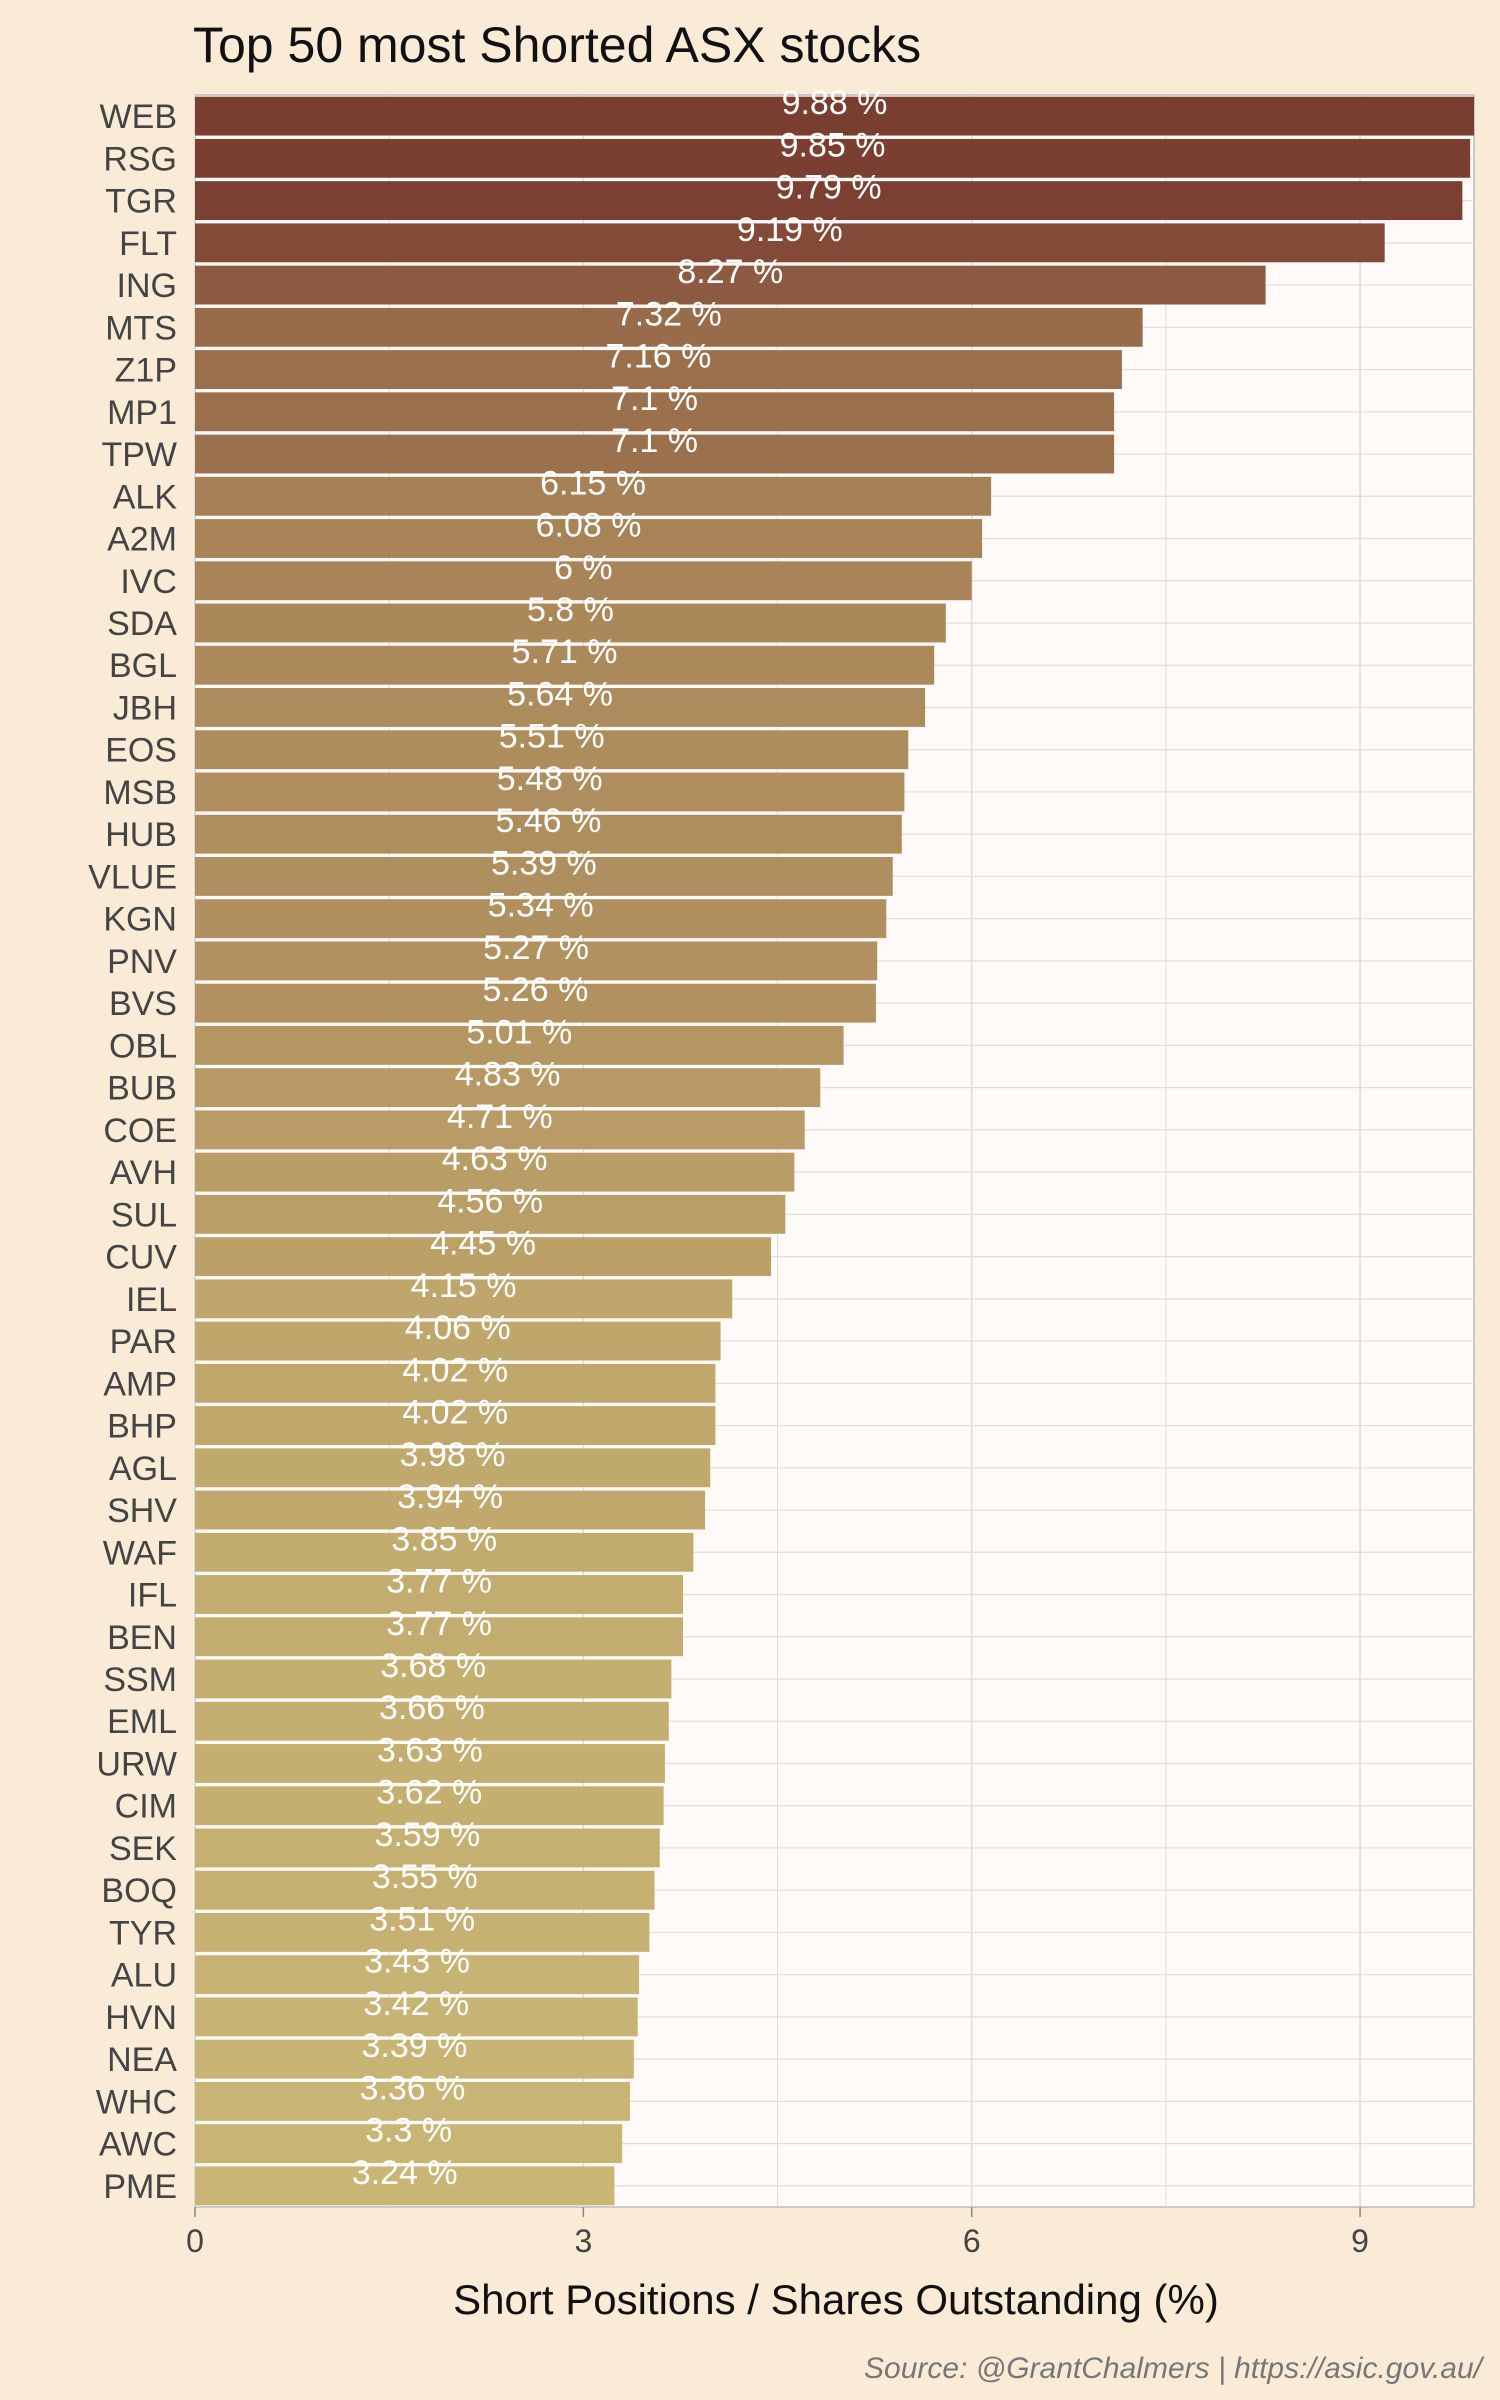 The height and width of the screenshot is (2400, 1500). What do you see at coordinates (1360, 2241) in the screenshot?
I see `x-tick-label: 9` at bounding box center [1360, 2241].